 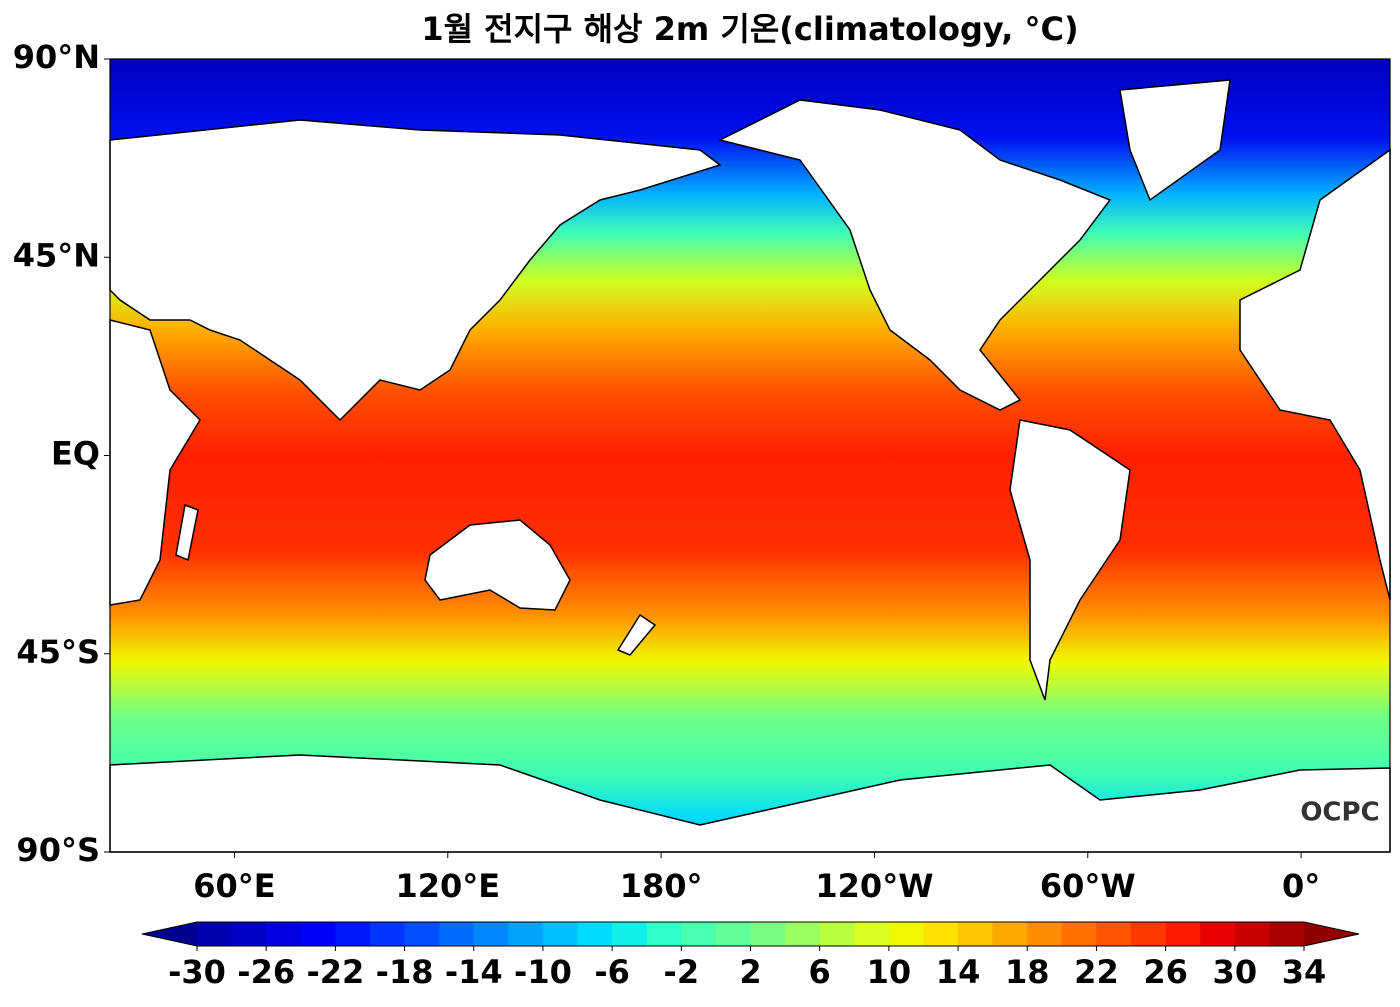 I want to click on y-tick-label: 45°N, so click(x=56, y=255).